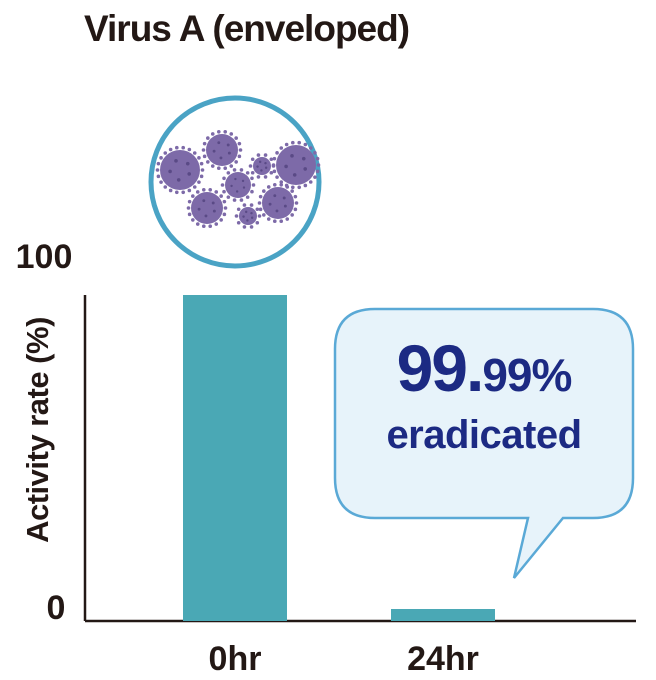 The width and height of the screenshot is (656, 680). Describe the element at coordinates (247, 28) in the screenshot. I see `chart-title: Virus A (enveloped)` at that location.